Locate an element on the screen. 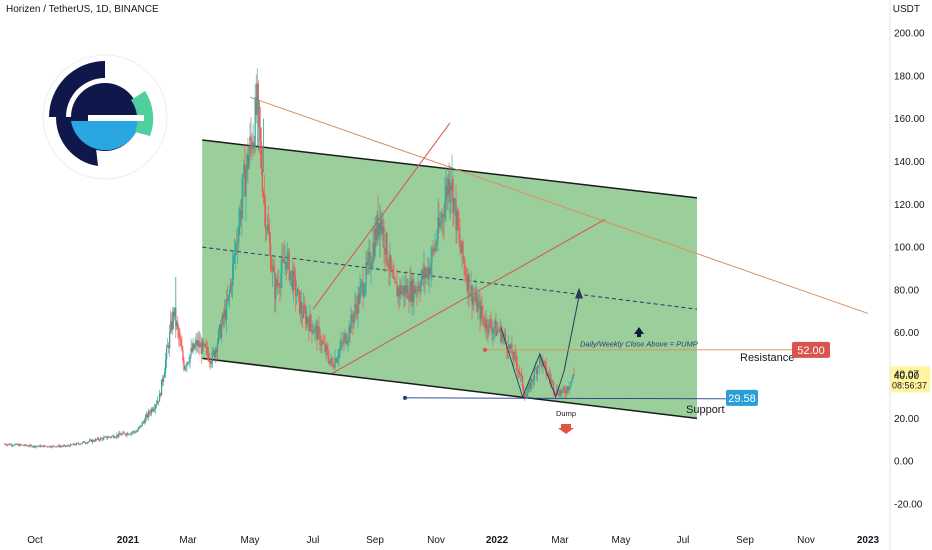 The width and height of the screenshot is (932, 550). support-value: 29.58 is located at coordinates (742, 399).